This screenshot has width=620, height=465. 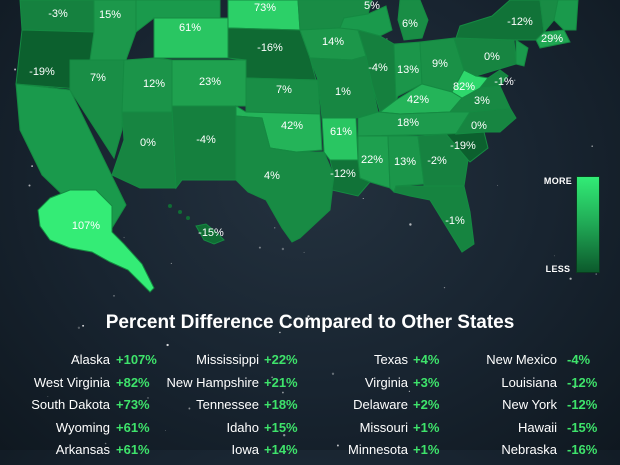 What do you see at coordinates (285, 179) in the screenshot?
I see `state-TX: 4%` at bounding box center [285, 179].